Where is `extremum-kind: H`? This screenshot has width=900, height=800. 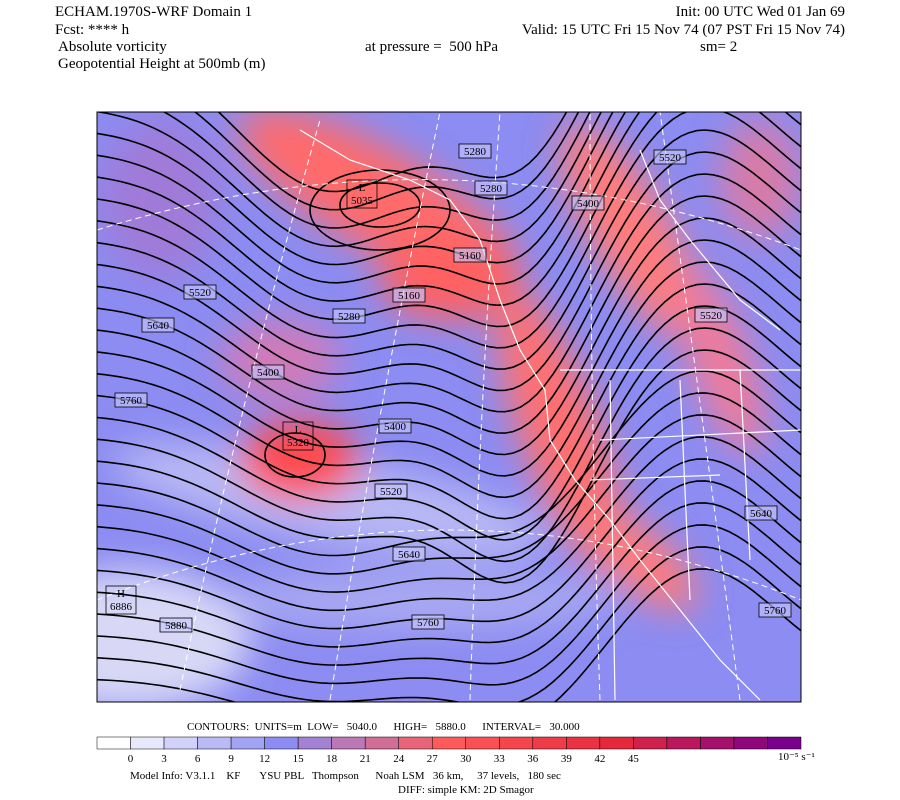
extremum-kind: H is located at coordinates (121, 594).